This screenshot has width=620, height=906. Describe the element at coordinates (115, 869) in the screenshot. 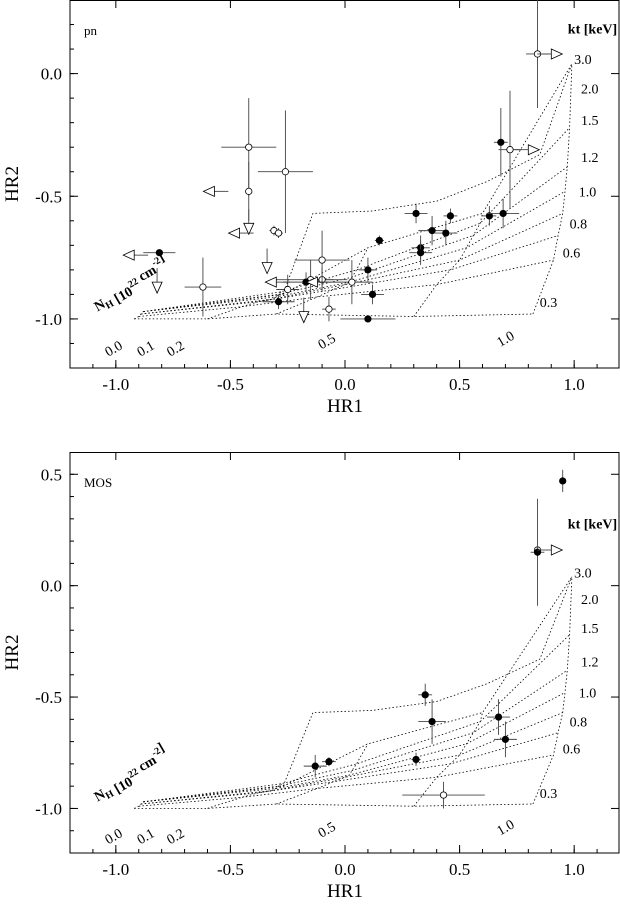

I see `mos-xtick-label: -1.0` at that location.